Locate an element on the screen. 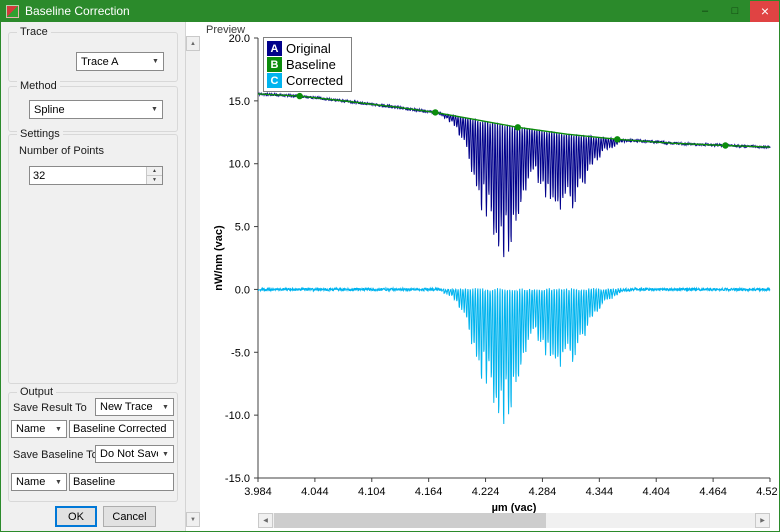 This screenshot has height=532, width=780. scroll-up-button: ▲ is located at coordinates (193, 43).